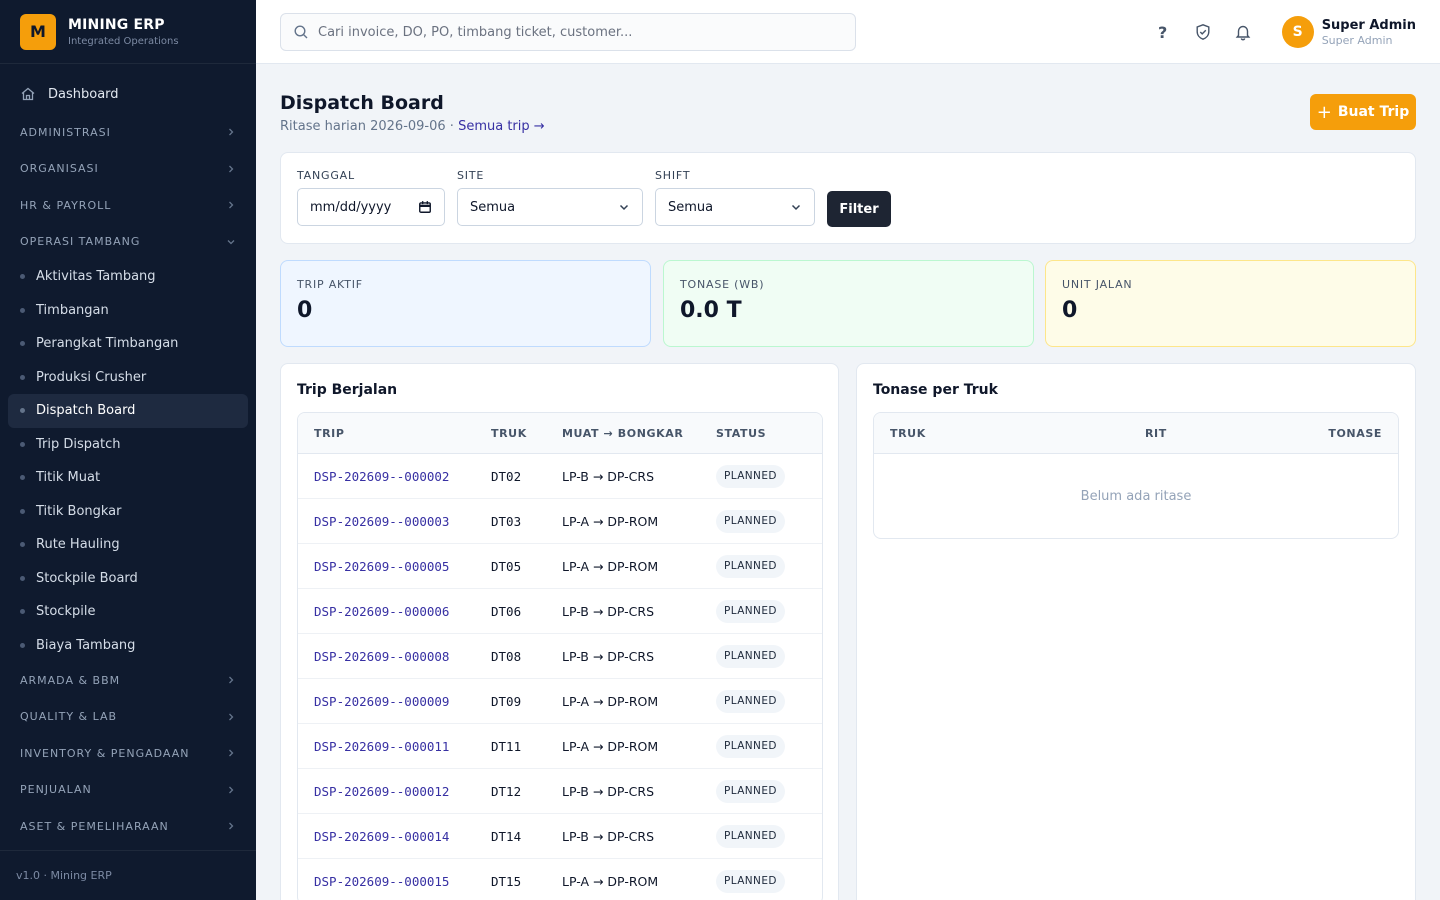  What do you see at coordinates (362, 103) in the screenshot?
I see `page-title: Dispatch Board` at bounding box center [362, 103].